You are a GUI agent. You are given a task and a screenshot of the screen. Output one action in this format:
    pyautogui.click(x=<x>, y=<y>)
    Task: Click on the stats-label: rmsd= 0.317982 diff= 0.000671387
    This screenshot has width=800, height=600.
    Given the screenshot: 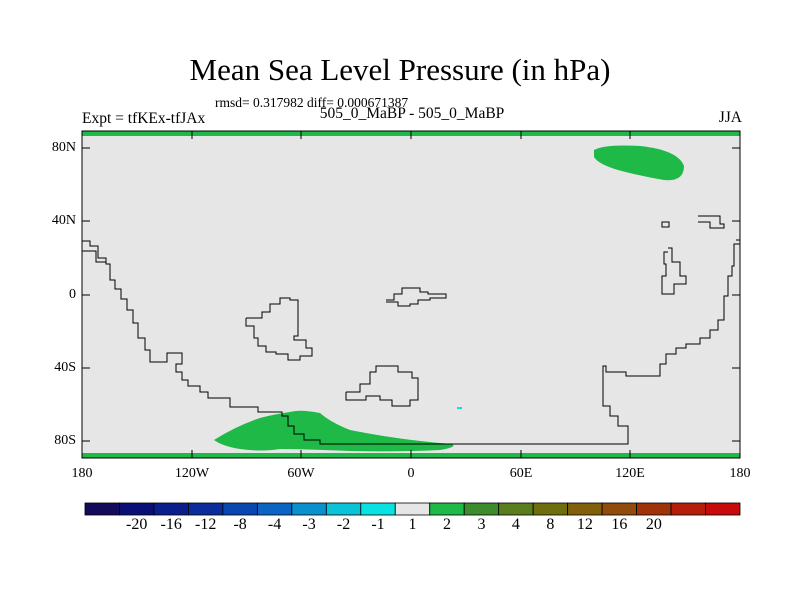 What is the action you would take?
    pyautogui.click(x=312, y=102)
    